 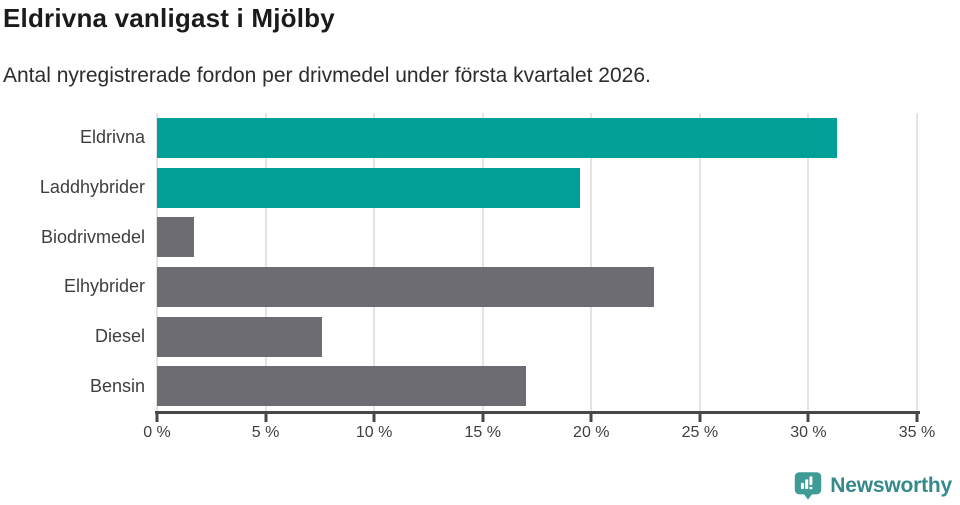 What do you see at coordinates (119, 335) in the screenshot?
I see `category-label: Diesel` at bounding box center [119, 335].